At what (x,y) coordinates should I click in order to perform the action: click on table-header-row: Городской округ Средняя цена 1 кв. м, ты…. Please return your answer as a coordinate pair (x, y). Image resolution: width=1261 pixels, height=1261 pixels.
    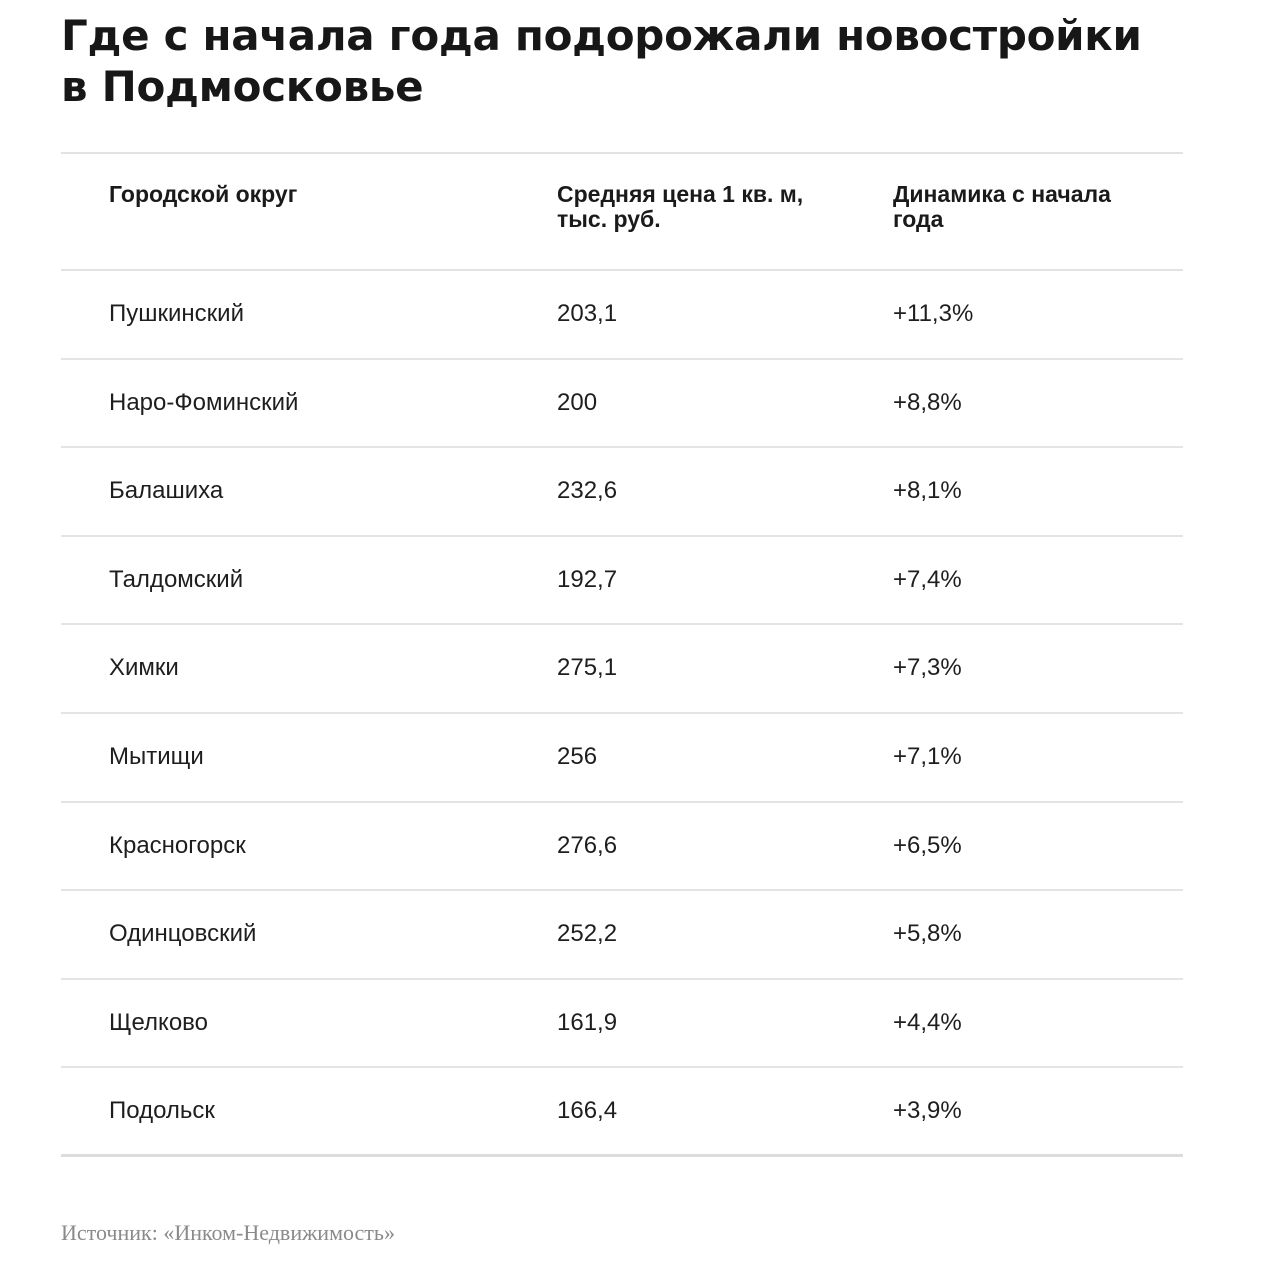
    Looking at the image, I should click on (622, 212).